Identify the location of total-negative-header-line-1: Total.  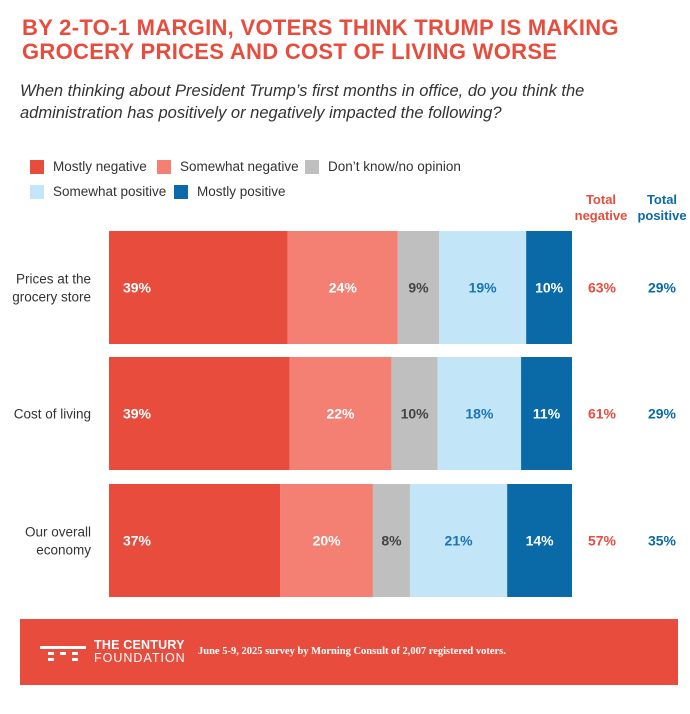
(601, 199).